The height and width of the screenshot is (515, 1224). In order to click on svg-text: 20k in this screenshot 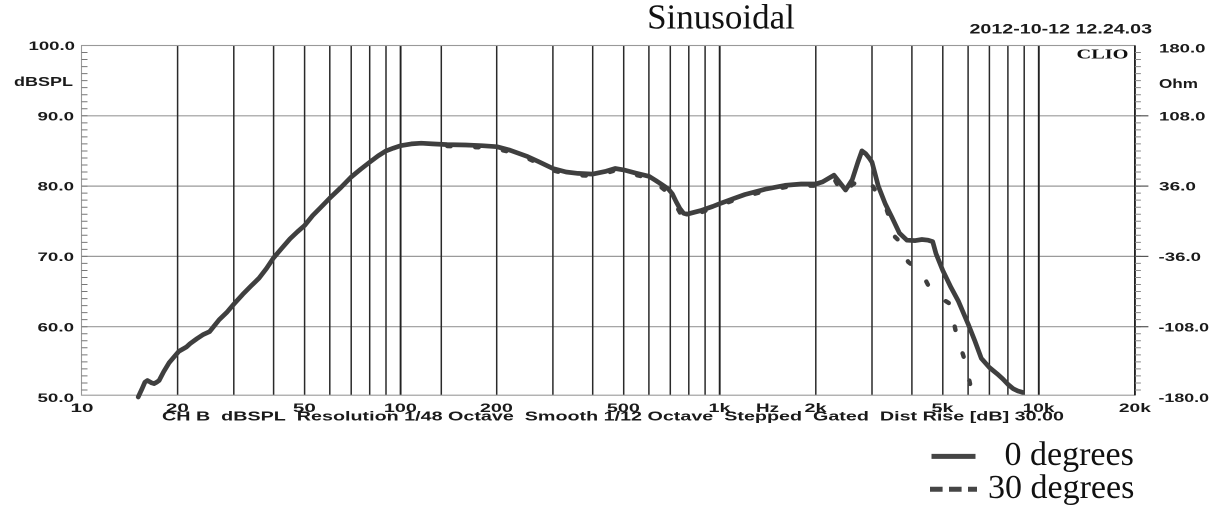, I will do `click(1135, 408)`.